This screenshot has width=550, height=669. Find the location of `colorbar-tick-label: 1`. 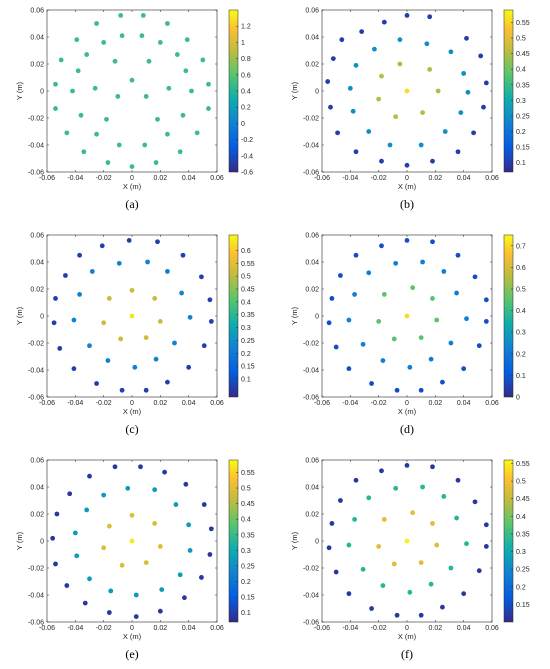

colorbar-tick-label: 1 is located at coordinates (243, 43).